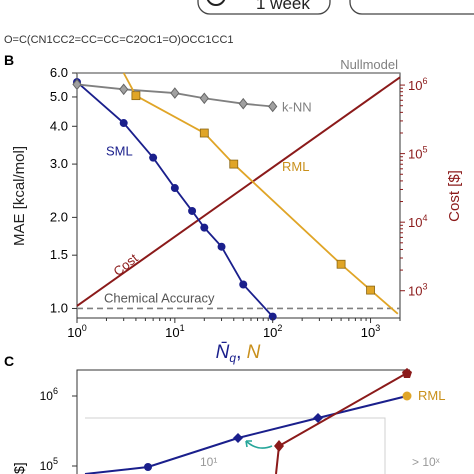 The image size is (474, 474). Describe the element at coordinates (369, 64) in the screenshot. I see `nullmodel-label: Nullmodel` at that location.